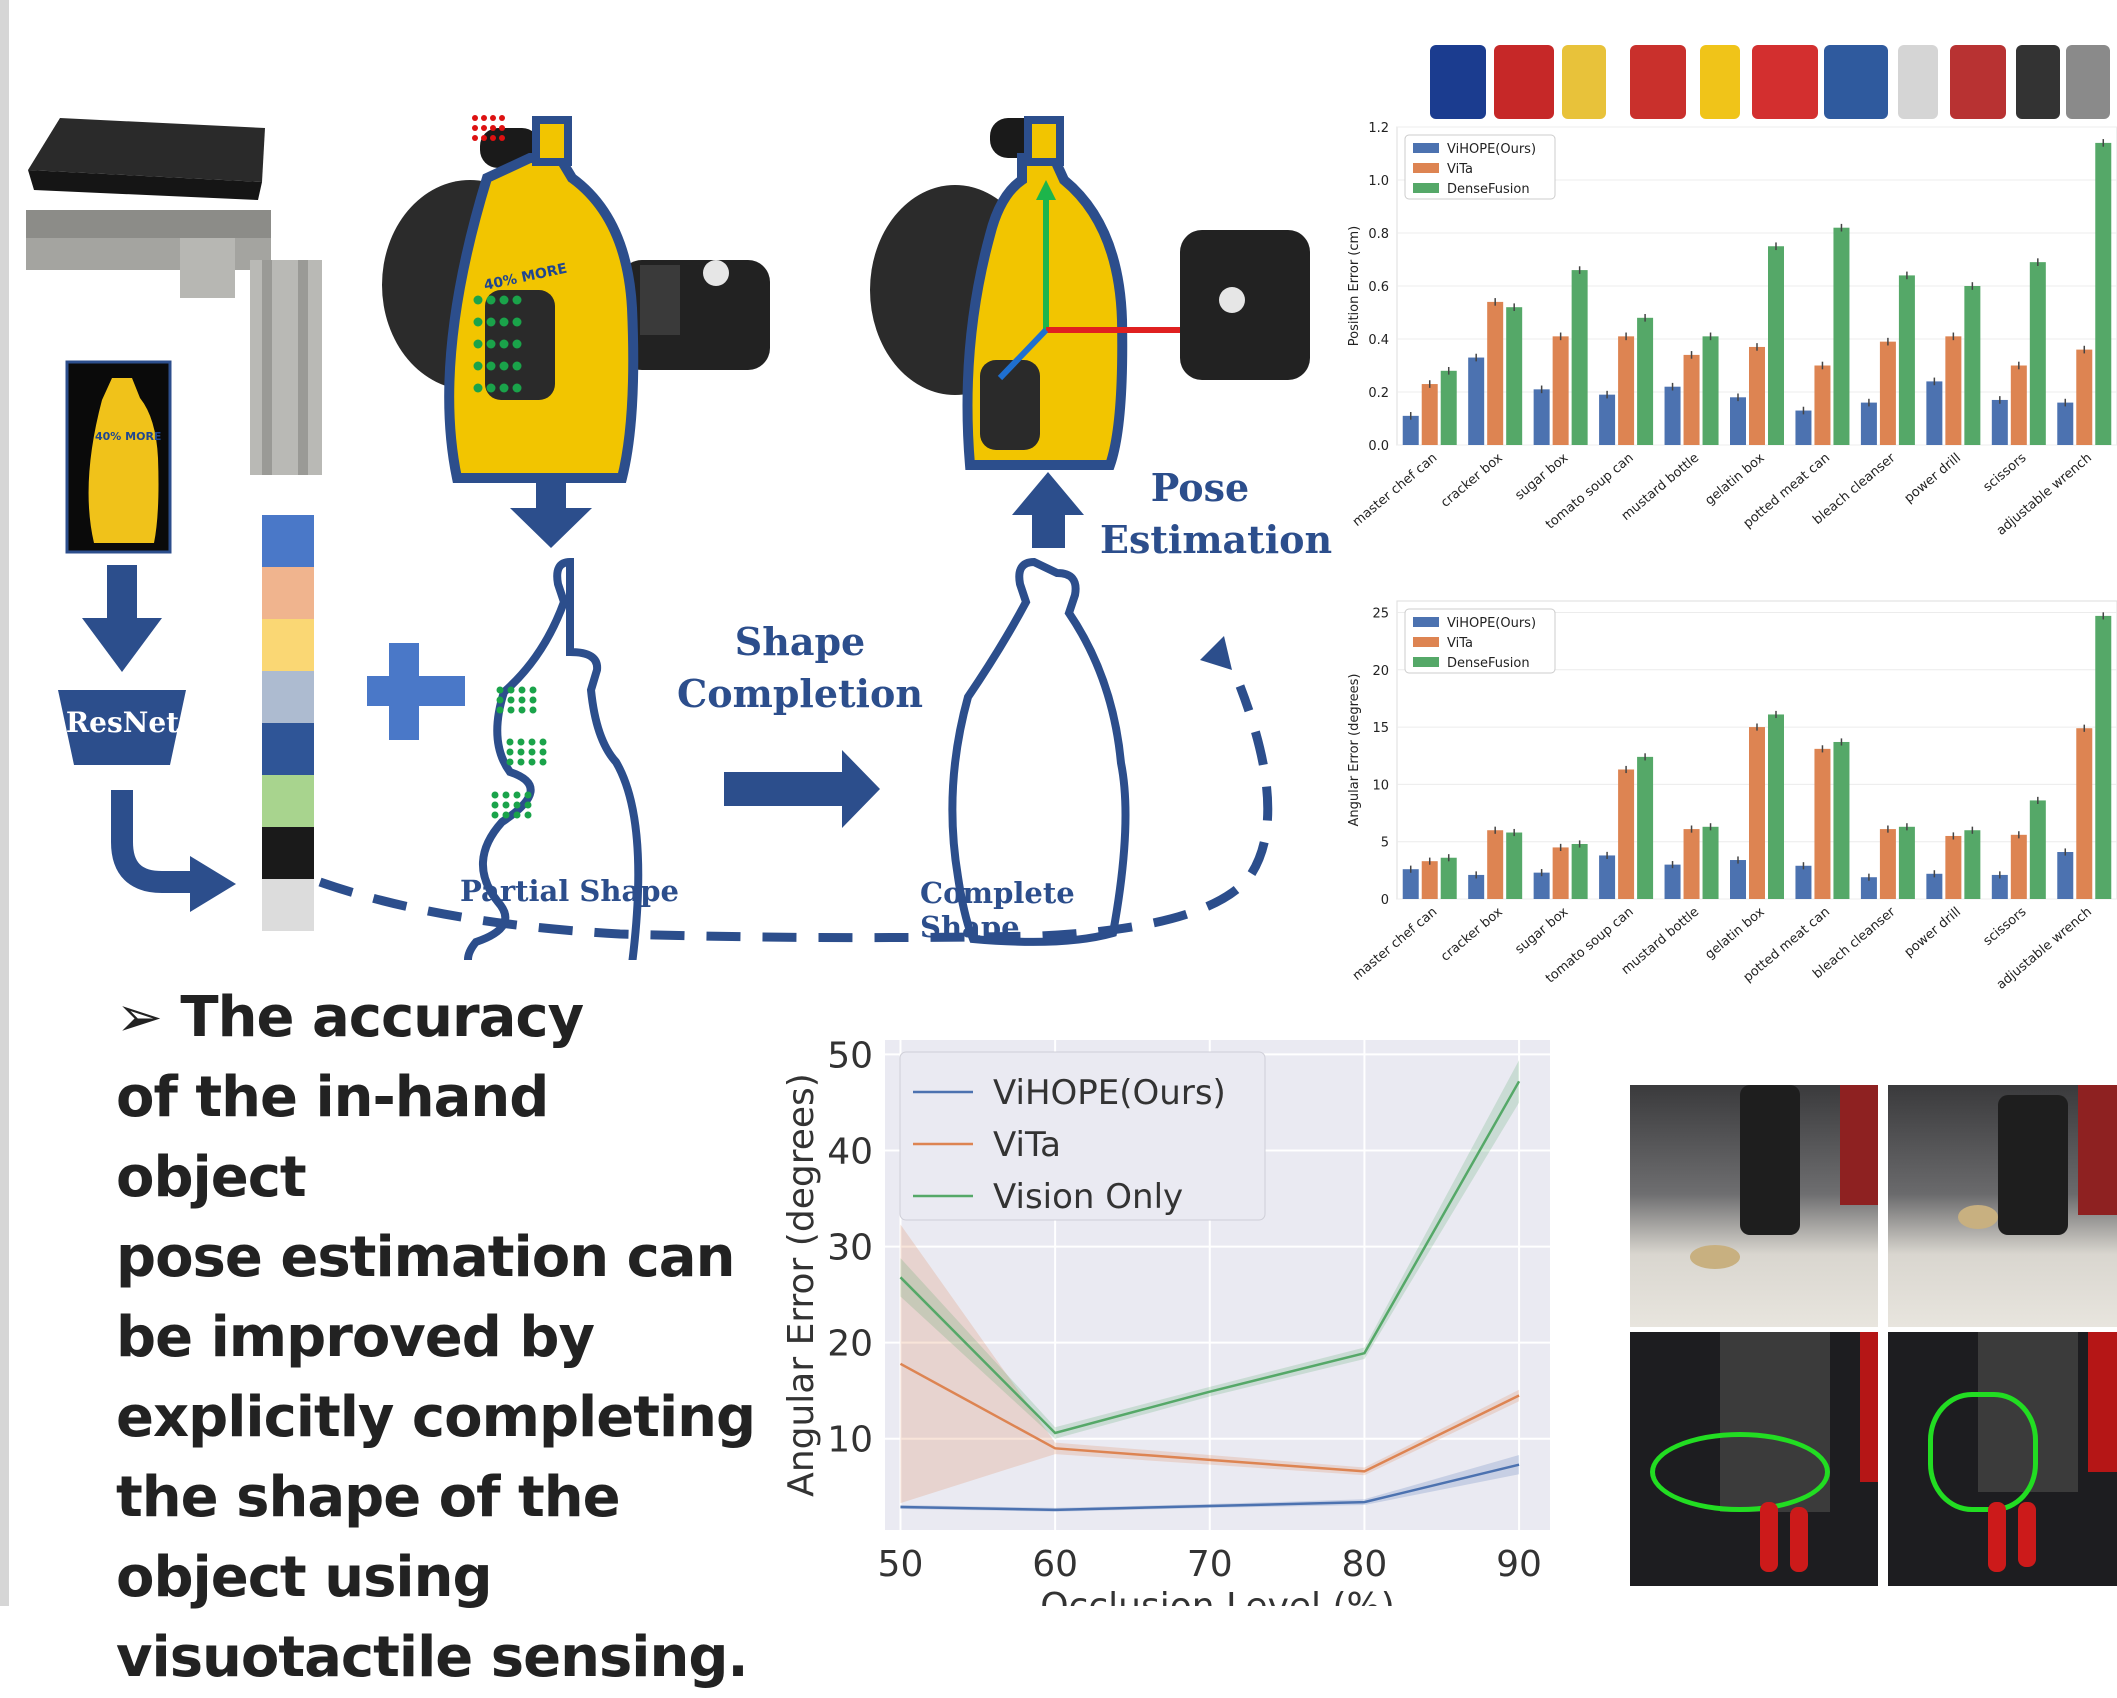  I want to click on y-tick-label: 10, so click(1380, 785).